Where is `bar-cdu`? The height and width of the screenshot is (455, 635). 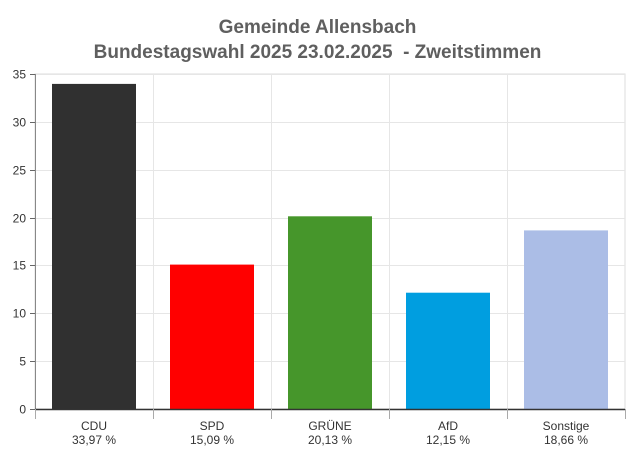 bar-cdu is located at coordinates (94, 246).